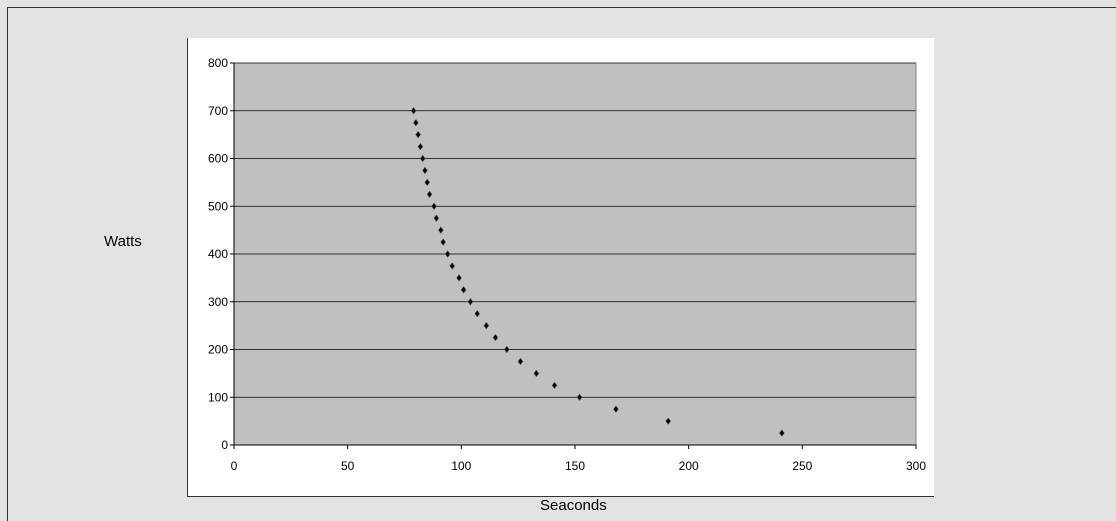  I want to click on x-axis-label: Seaconds, so click(573, 505).